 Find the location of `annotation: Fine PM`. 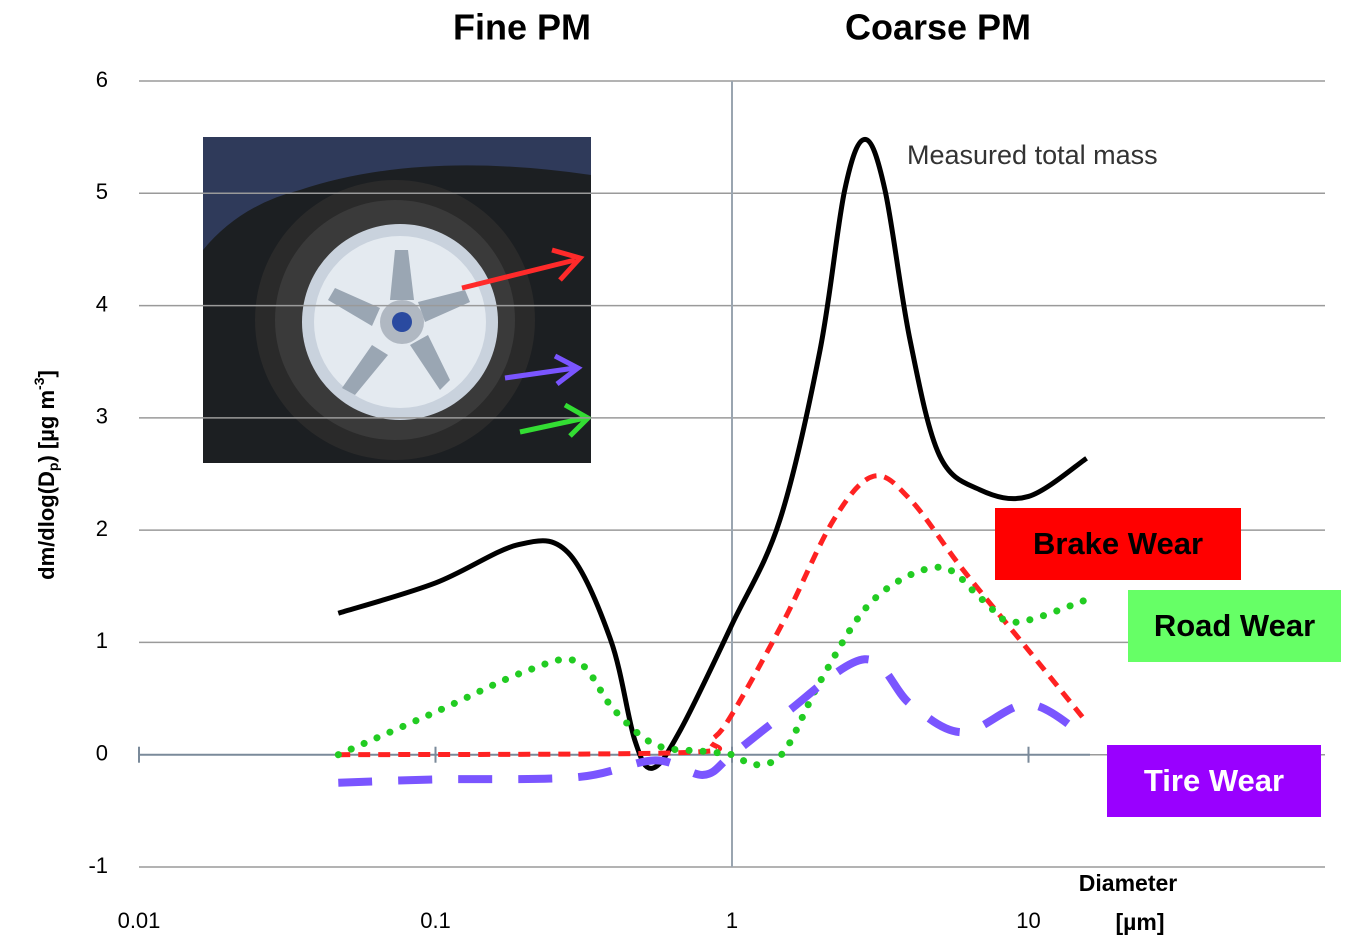

annotation: Fine PM is located at coordinates (522, 27).